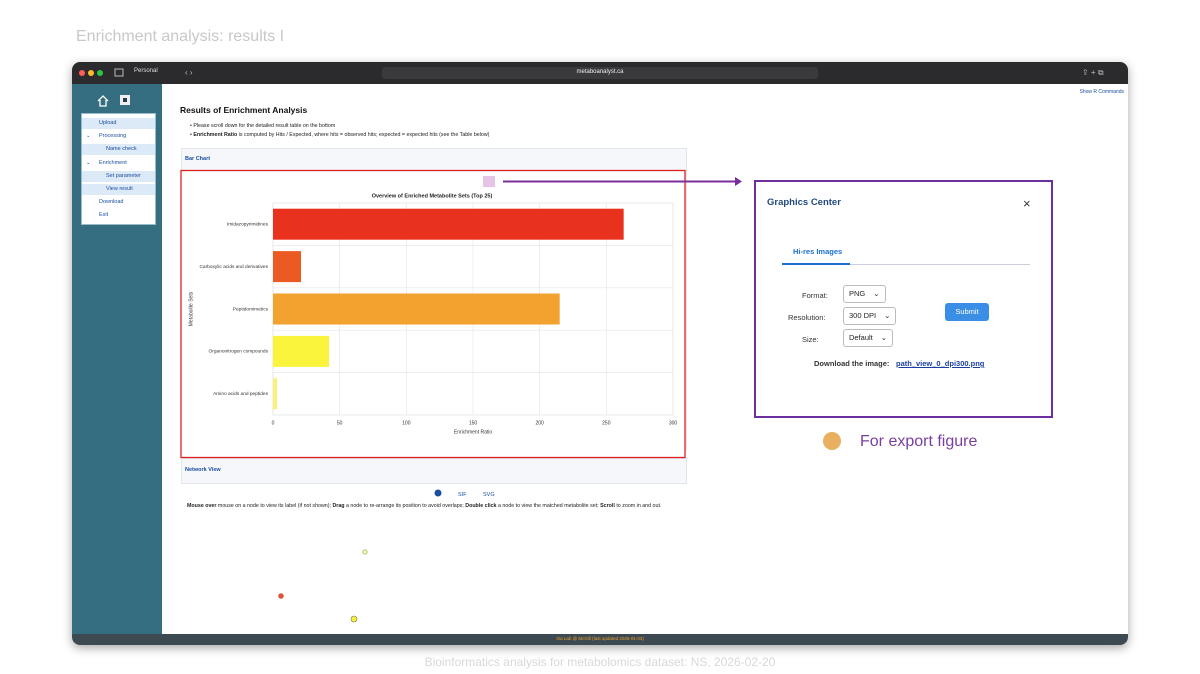 This screenshot has width=1200, height=674. Describe the element at coordinates (244, 110) in the screenshot. I see `heading: Results of Enrichment Analysis` at that location.